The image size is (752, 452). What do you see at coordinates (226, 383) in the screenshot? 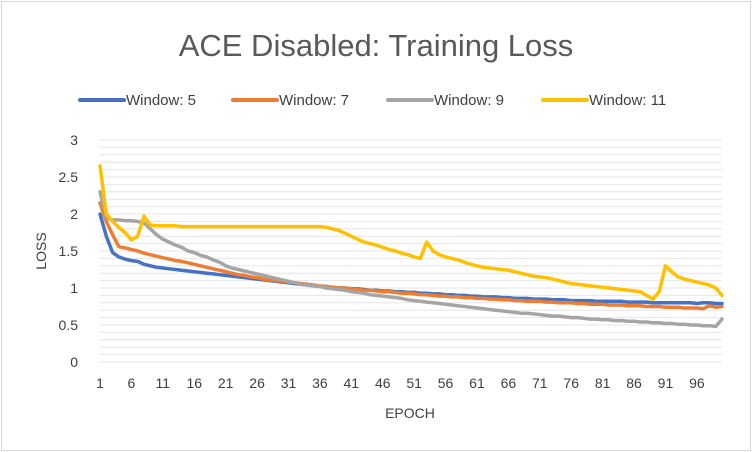
I see `x-tick-label: 21` at bounding box center [226, 383].